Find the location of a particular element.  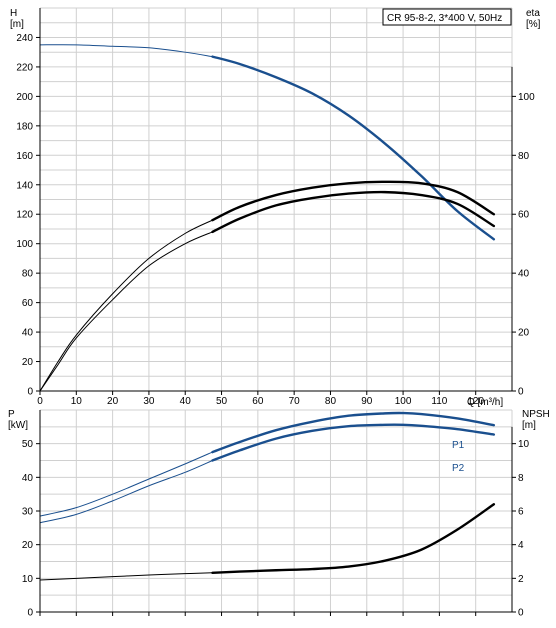

eta-lower-curve-line is located at coordinates (353, 212).